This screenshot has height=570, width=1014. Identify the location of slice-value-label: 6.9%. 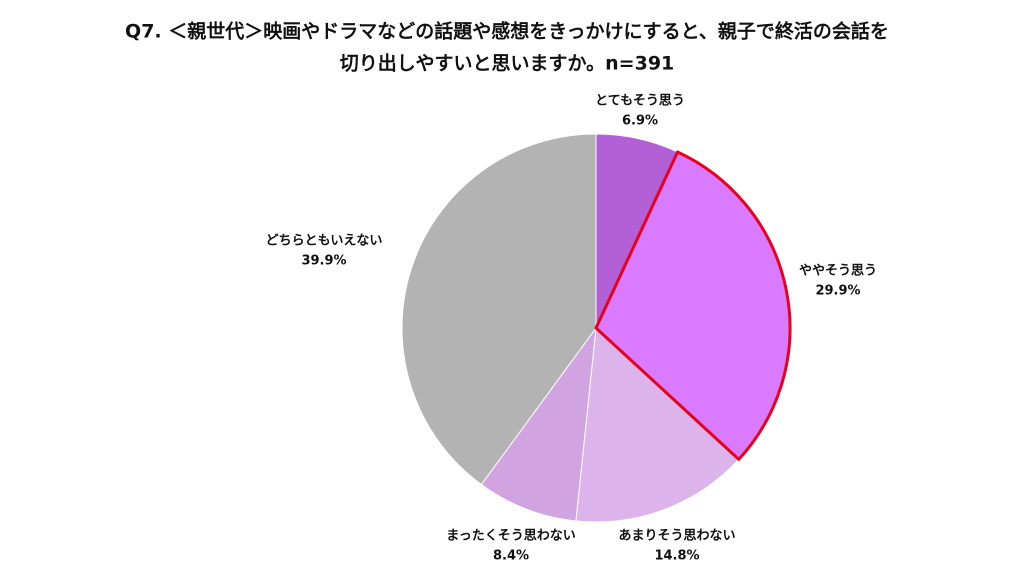
(640, 121).